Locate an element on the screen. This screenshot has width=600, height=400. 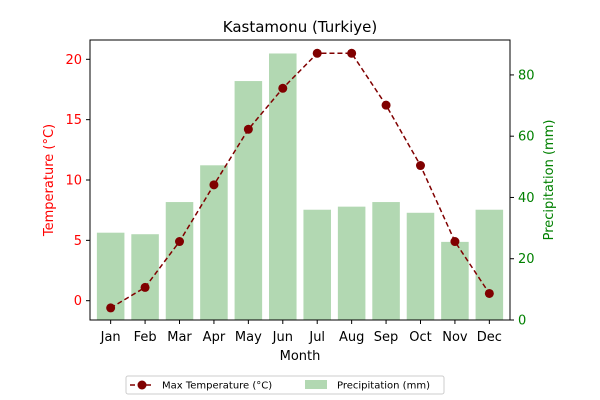
left-y-tick-label: 0 is located at coordinates (78, 301).